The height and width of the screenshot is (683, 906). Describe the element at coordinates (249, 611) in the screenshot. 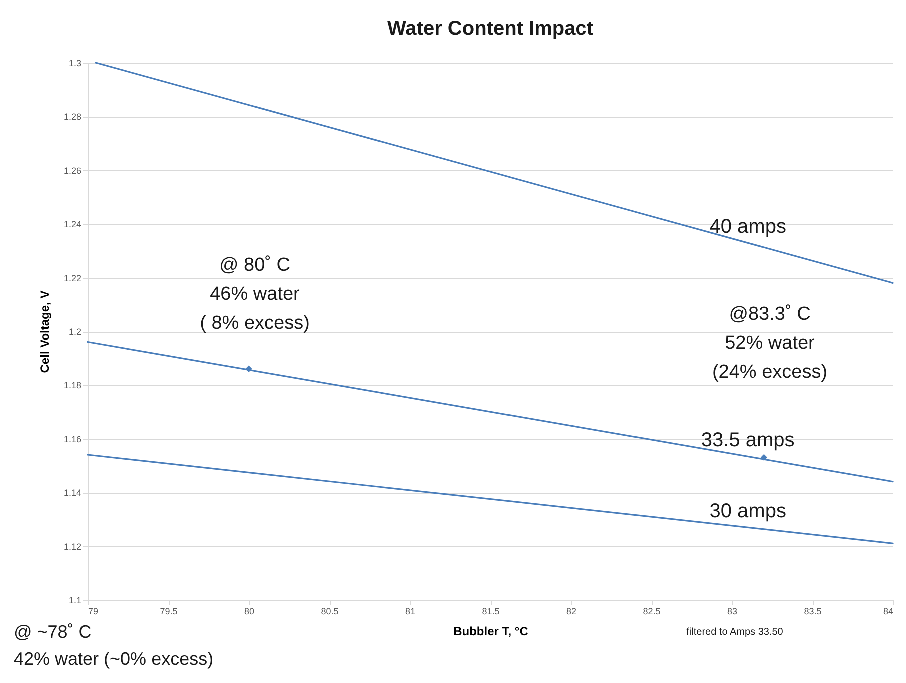

I see `x-tick-label: 80` at that location.